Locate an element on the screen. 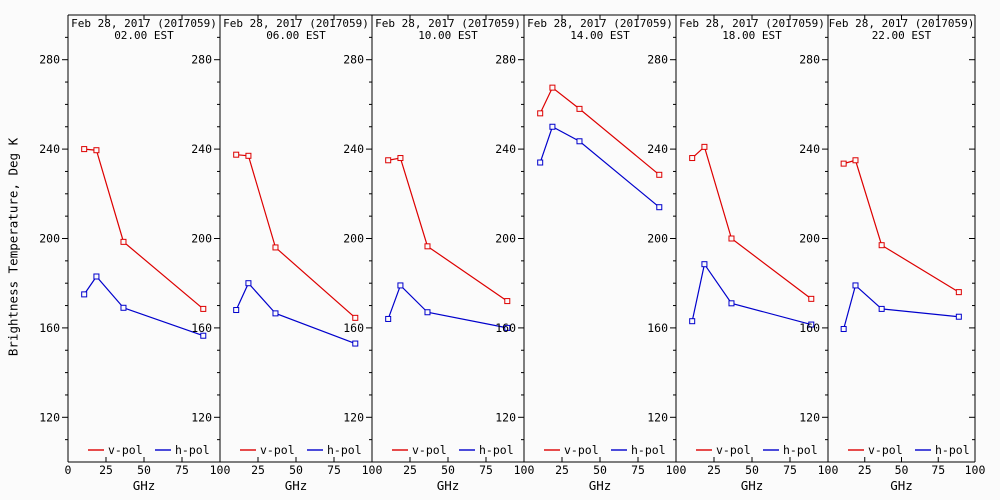 This screenshot has width=1000, height=500. y-axis-title: Brightness Temperature, Deg K is located at coordinates (13, 247).